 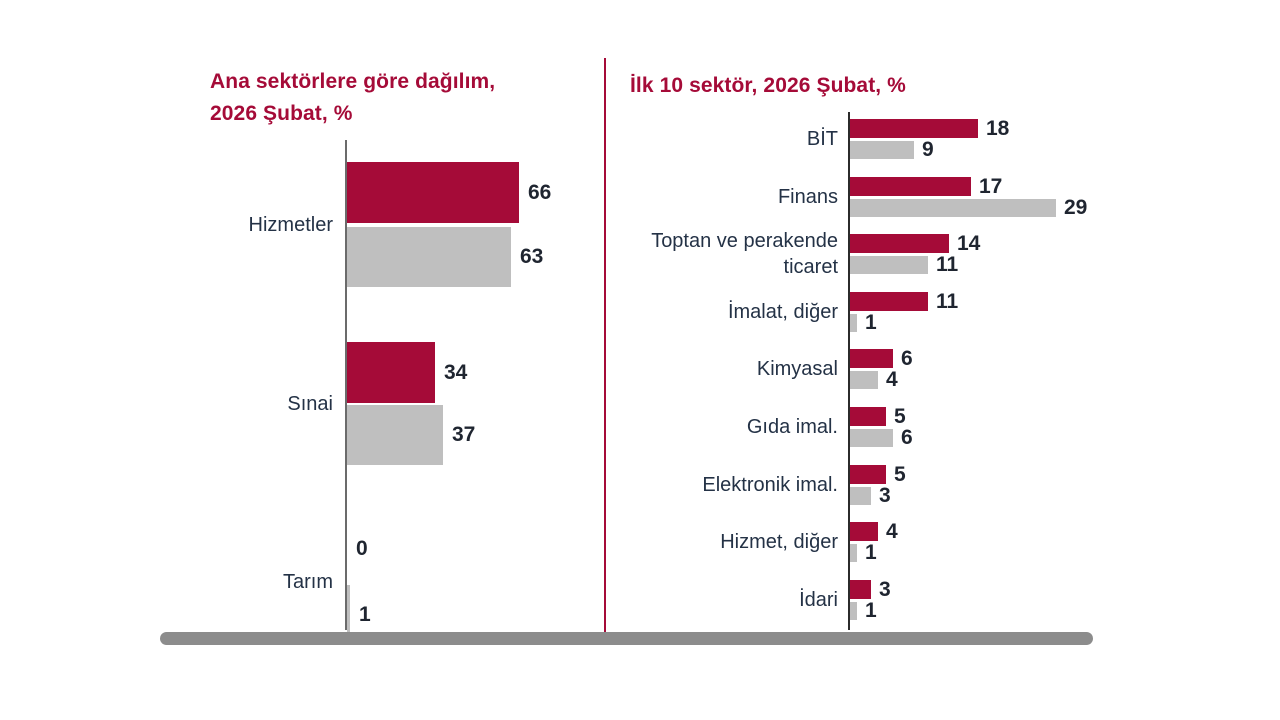 What do you see at coordinates (626, 638) in the screenshot?
I see `bottom-baseline-bar` at bounding box center [626, 638].